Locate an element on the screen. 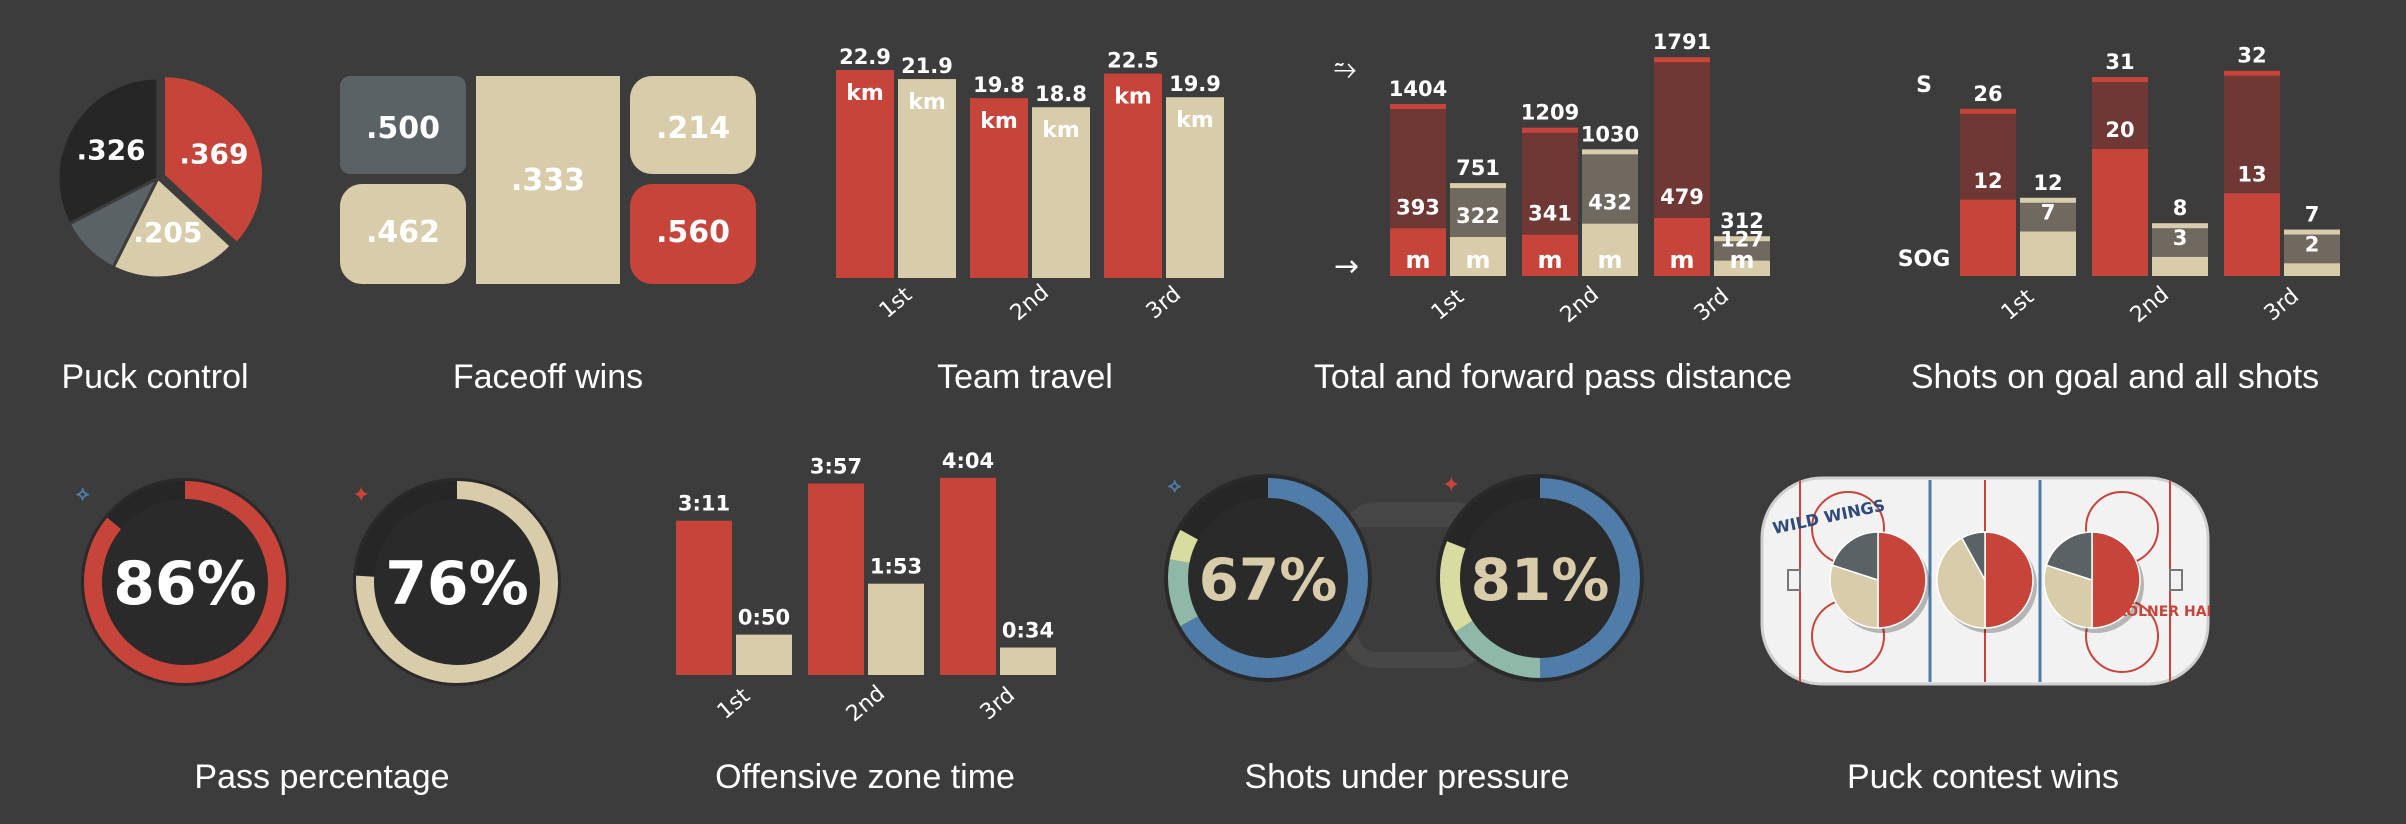 Image resolution: width=2406 pixels, height=824 pixels. pie-label-0: .369 is located at coordinates (213, 154).